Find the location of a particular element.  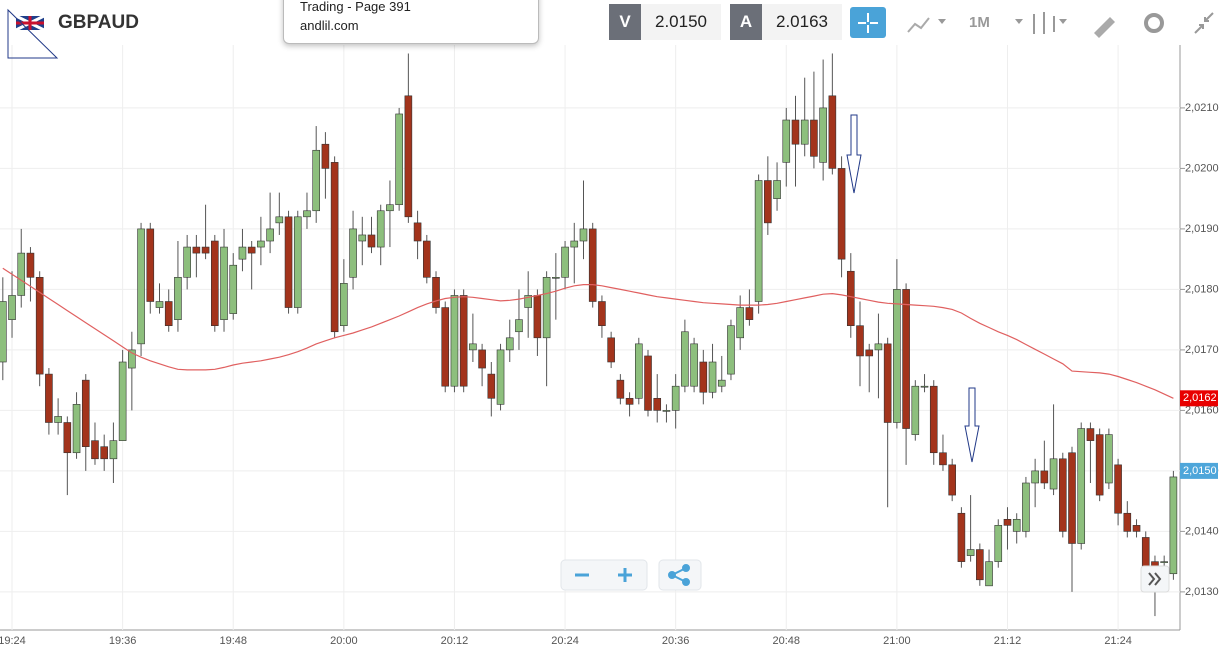

draw-icon is located at coordinates (1104, 27).